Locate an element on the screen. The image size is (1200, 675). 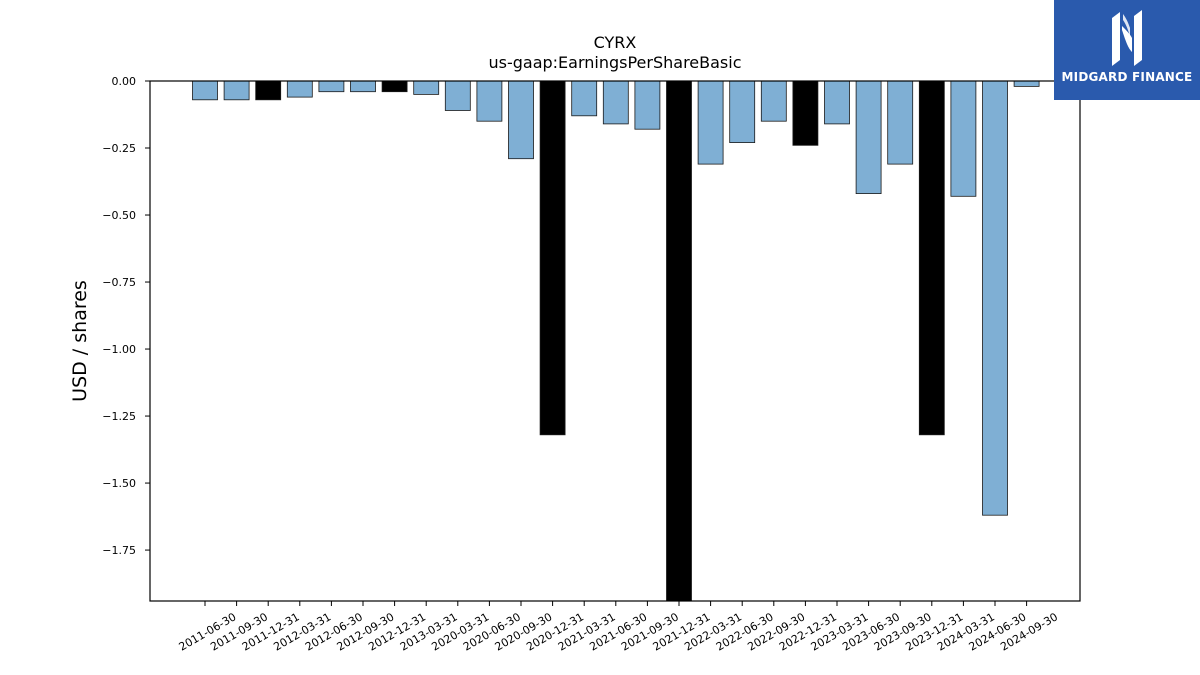
y-tick-label: −0.25 is located at coordinates (119, 148).